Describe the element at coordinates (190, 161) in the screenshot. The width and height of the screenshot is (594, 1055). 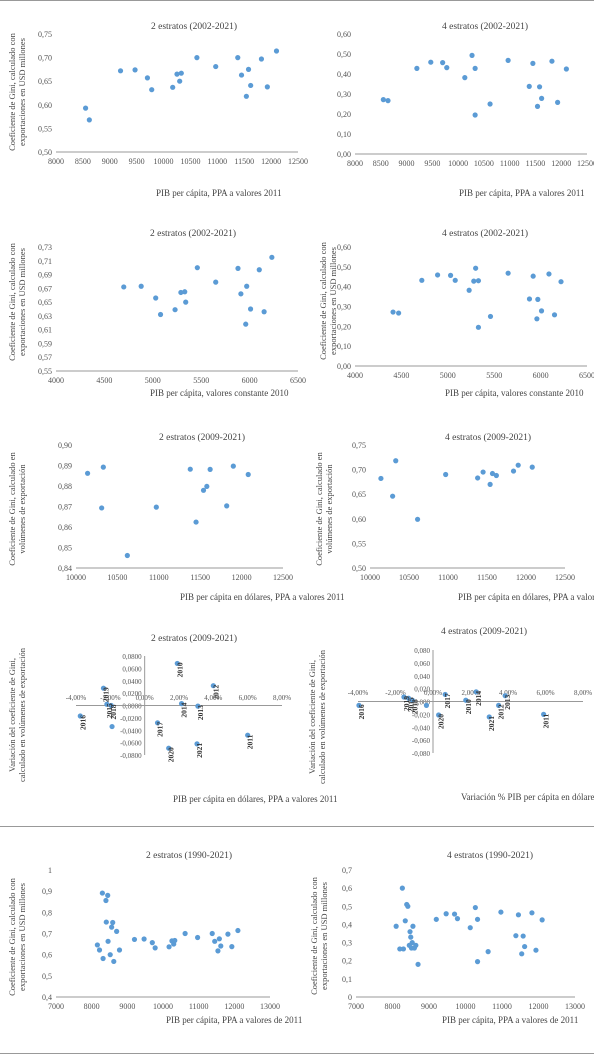
I see `x-tick-label-0: 10500` at that location.